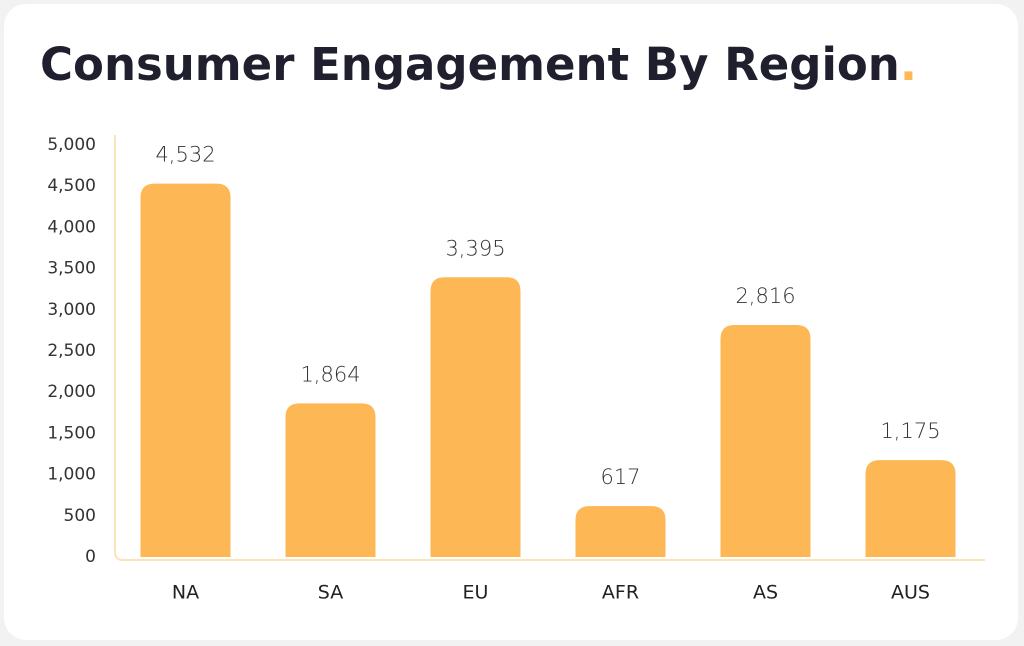  I want to click on y-tick-label: 2,500, so click(71, 351).